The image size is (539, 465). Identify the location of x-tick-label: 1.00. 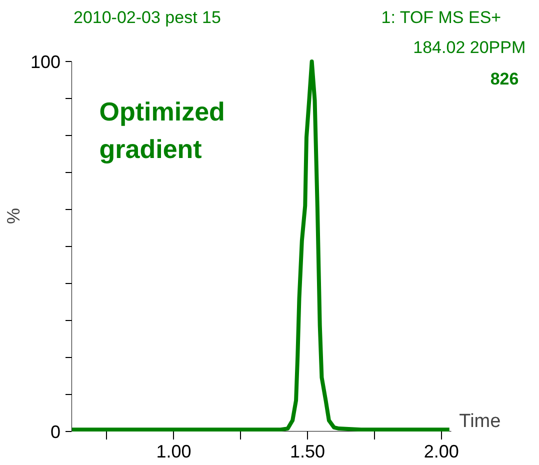
(174, 452).